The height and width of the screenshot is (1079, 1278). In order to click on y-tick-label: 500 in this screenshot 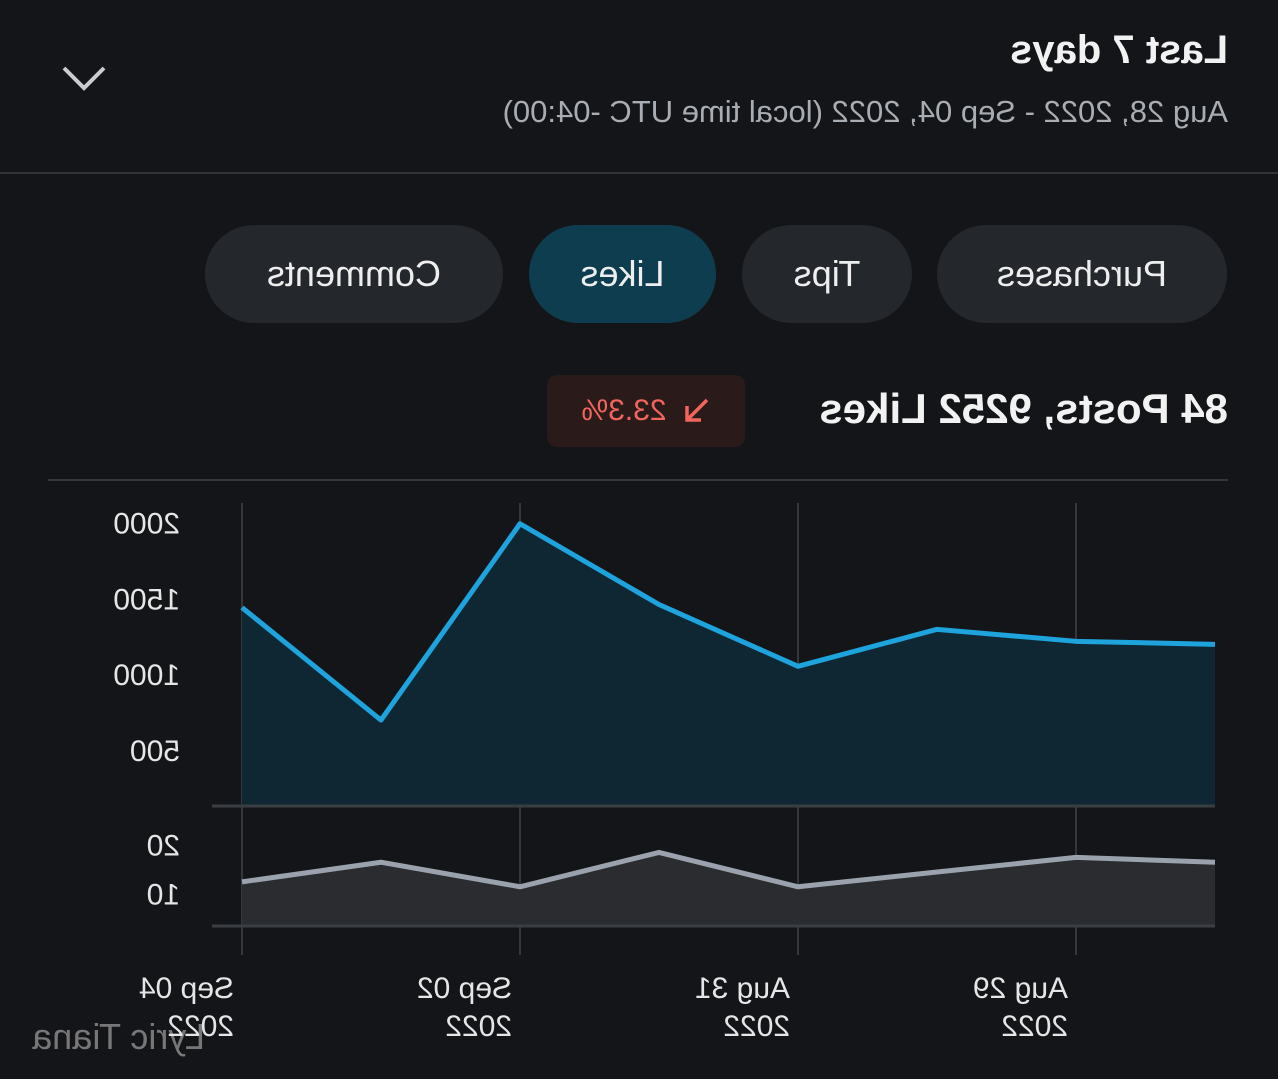, I will do `click(155, 751)`.